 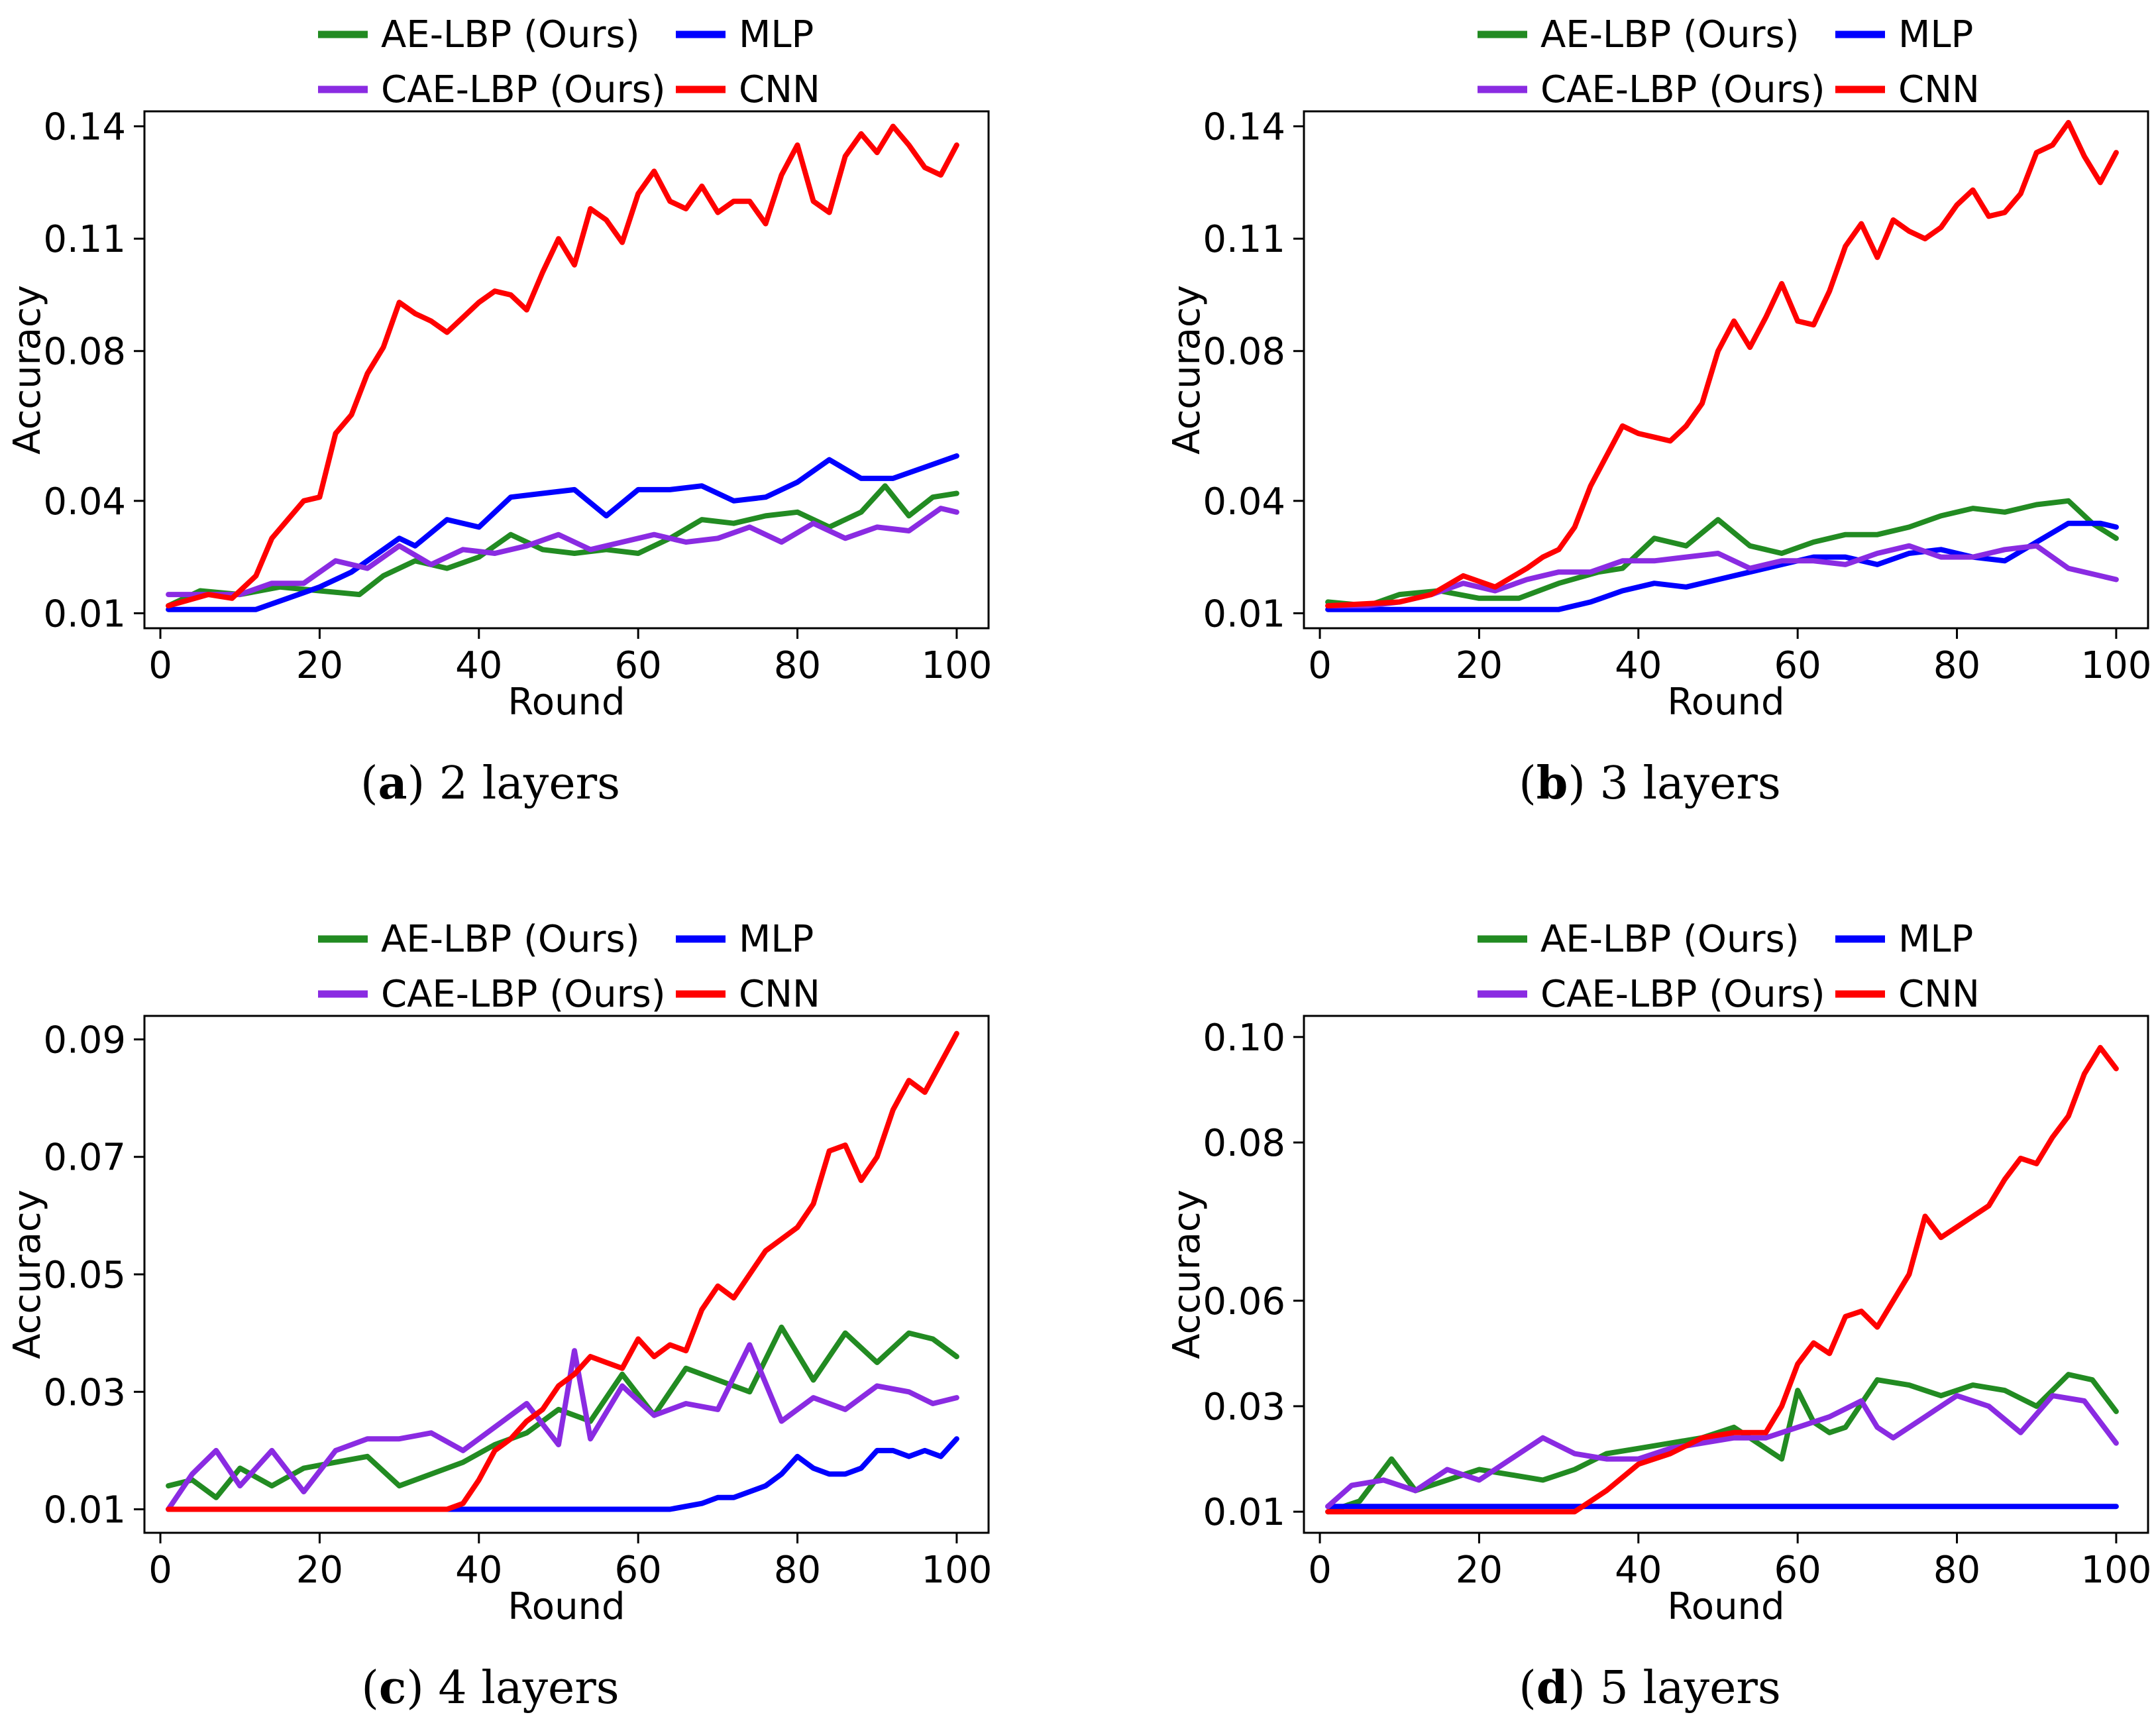 What do you see at coordinates (393, 1687) in the screenshot?
I see `caption-letter: c` at bounding box center [393, 1687].